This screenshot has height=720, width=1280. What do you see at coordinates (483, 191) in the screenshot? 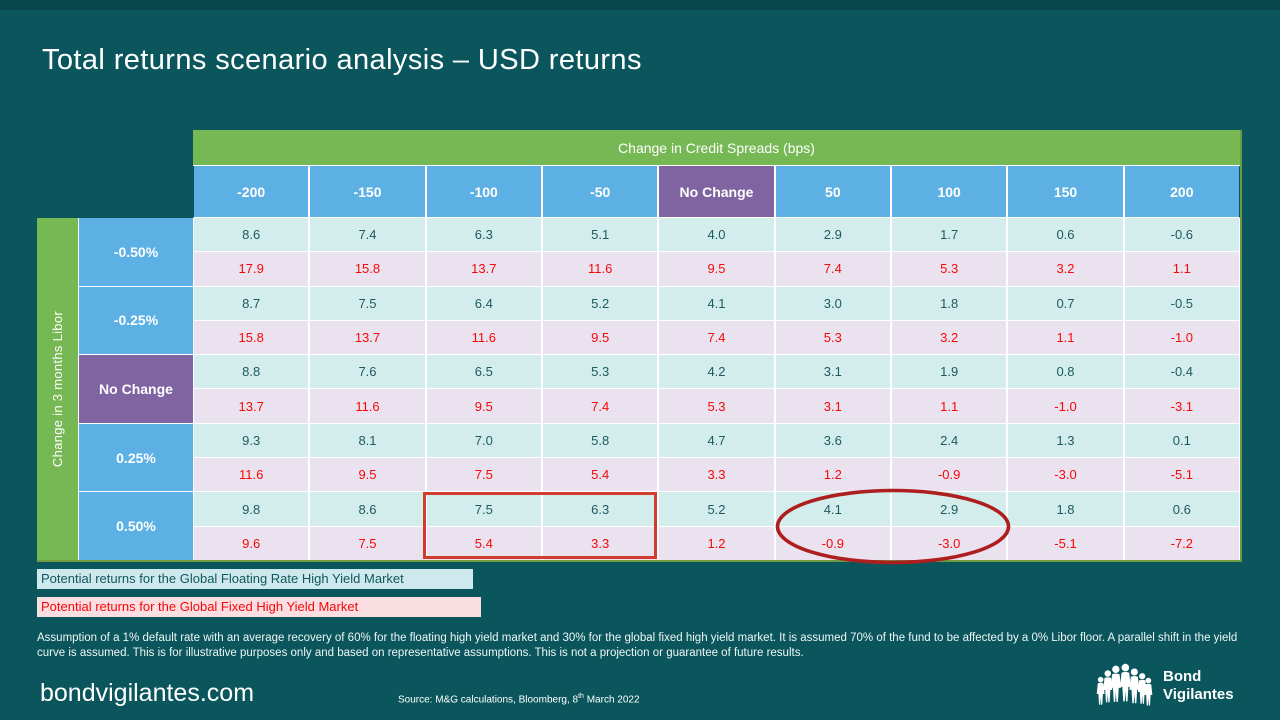
I see `col-header--100: -100` at bounding box center [483, 191].